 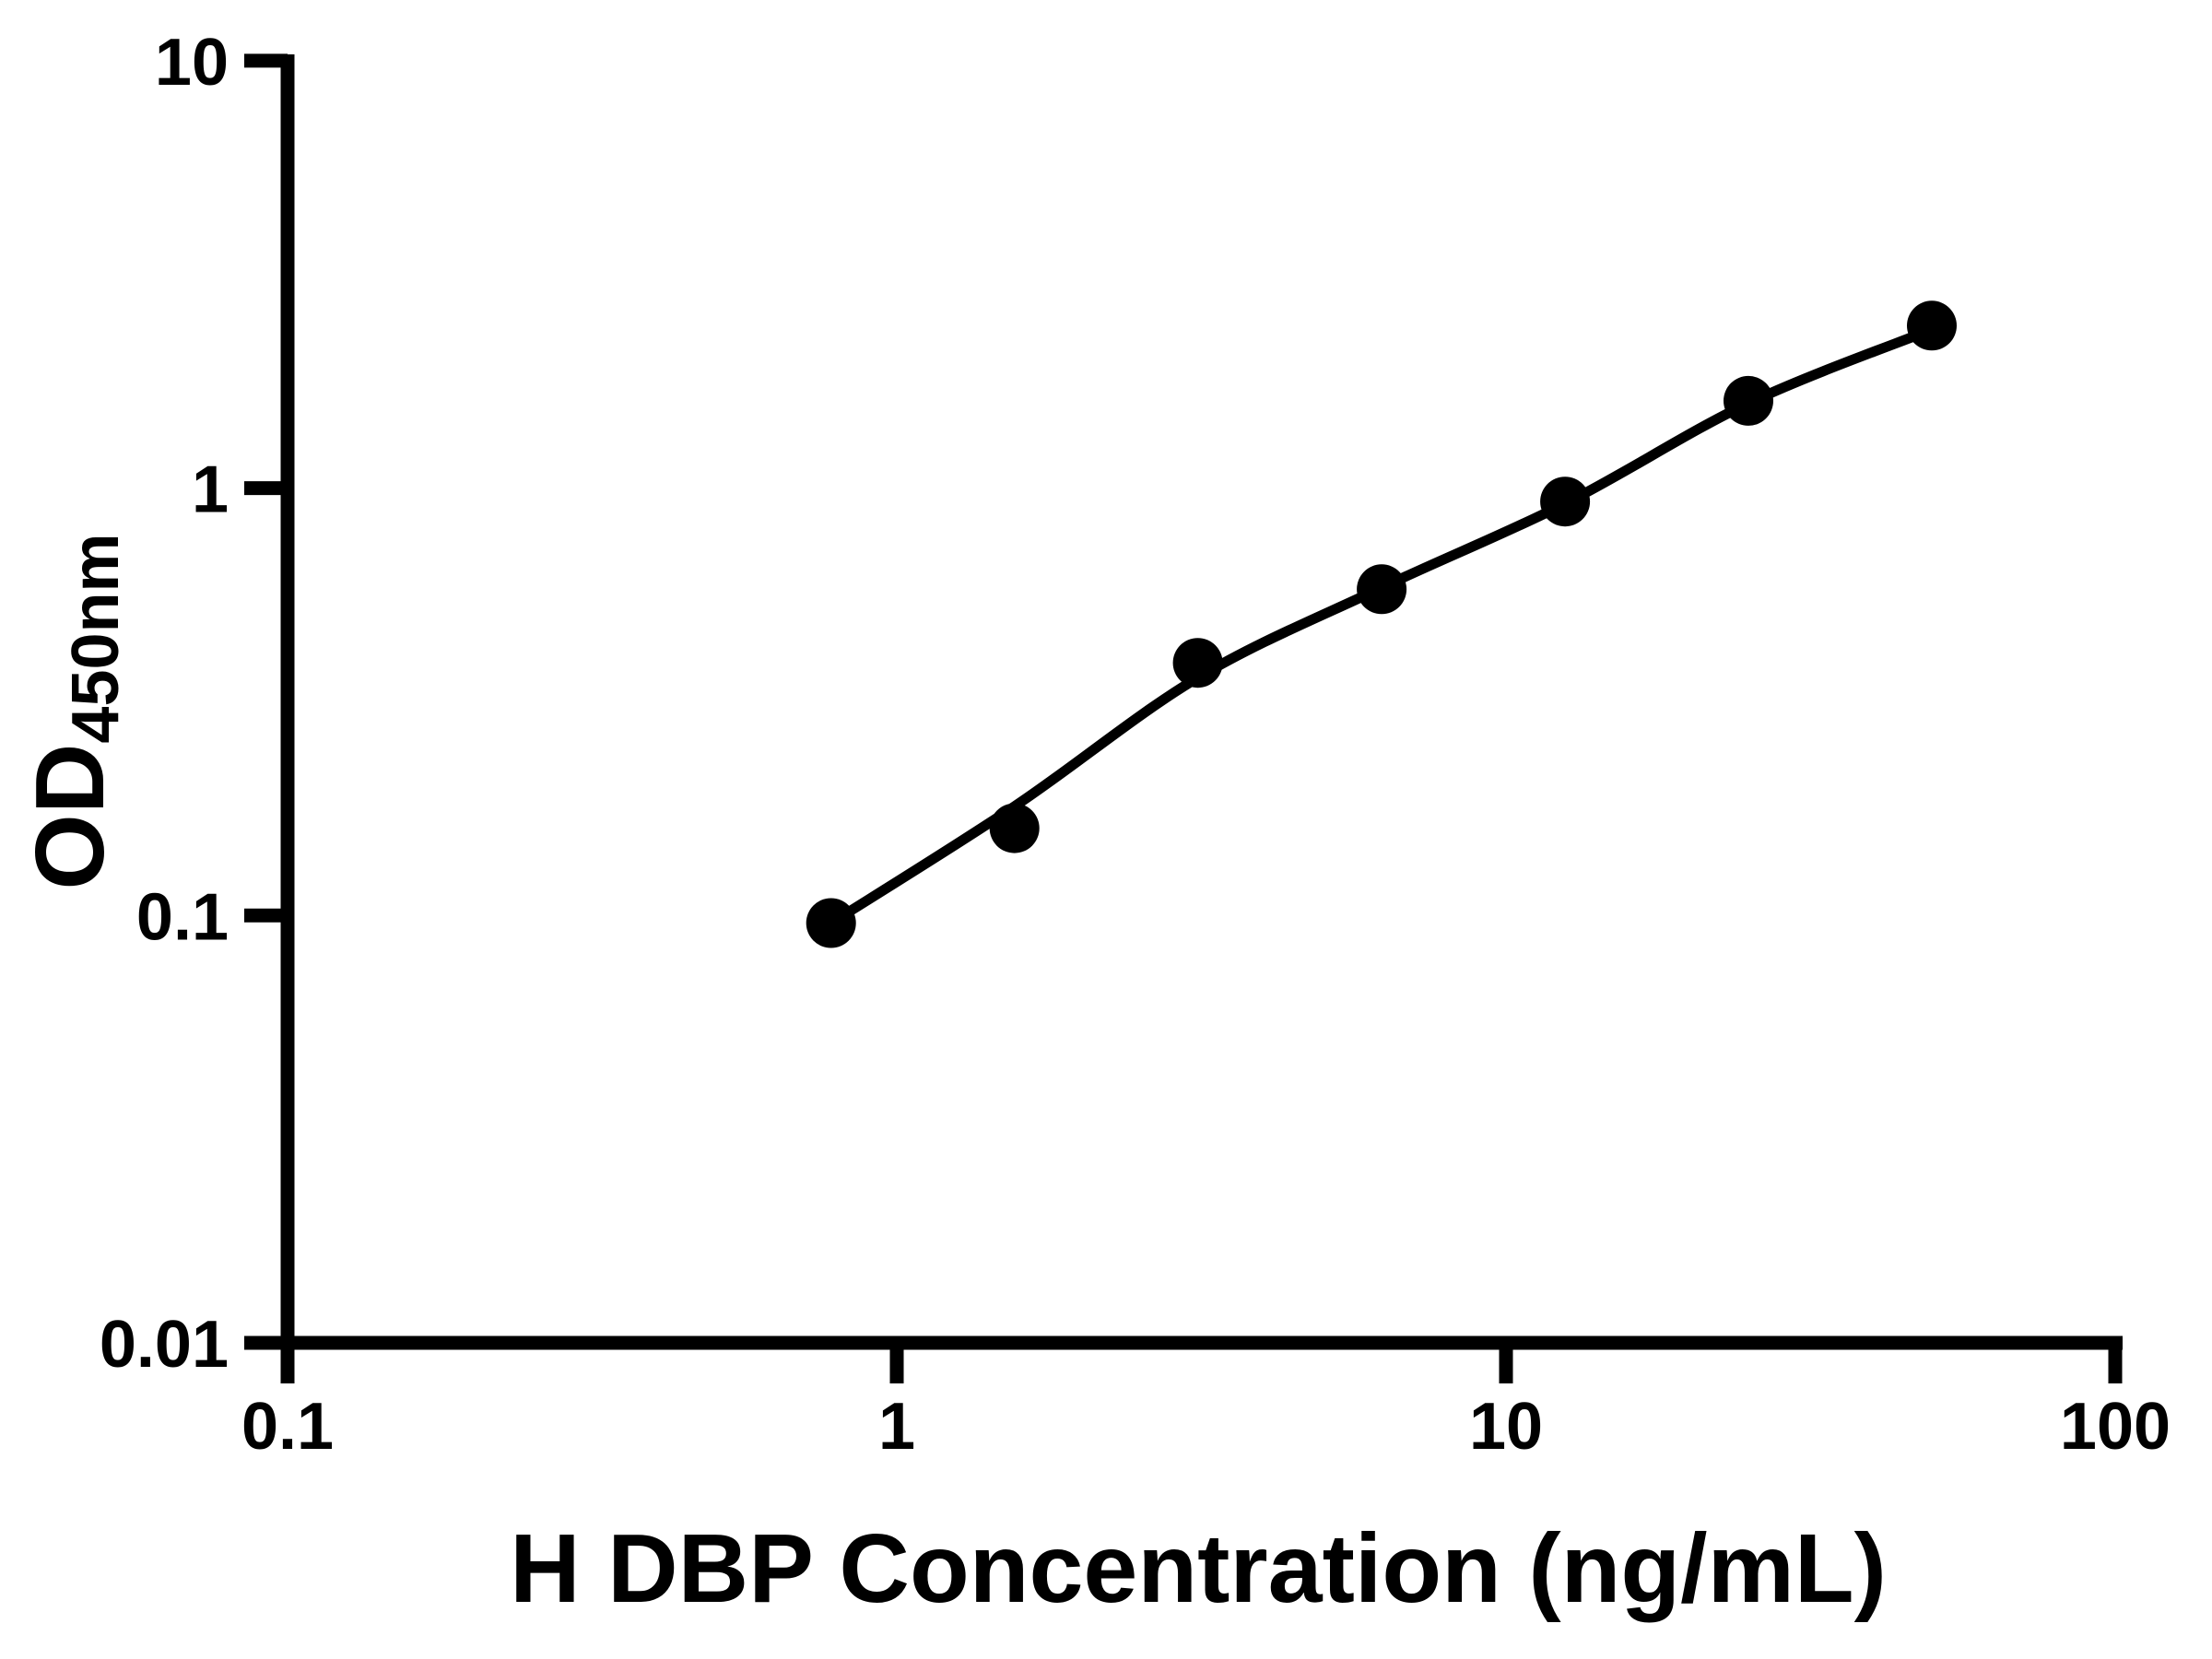 What do you see at coordinates (192, 63) in the screenshot?
I see `y-tick-label: 10` at bounding box center [192, 63].